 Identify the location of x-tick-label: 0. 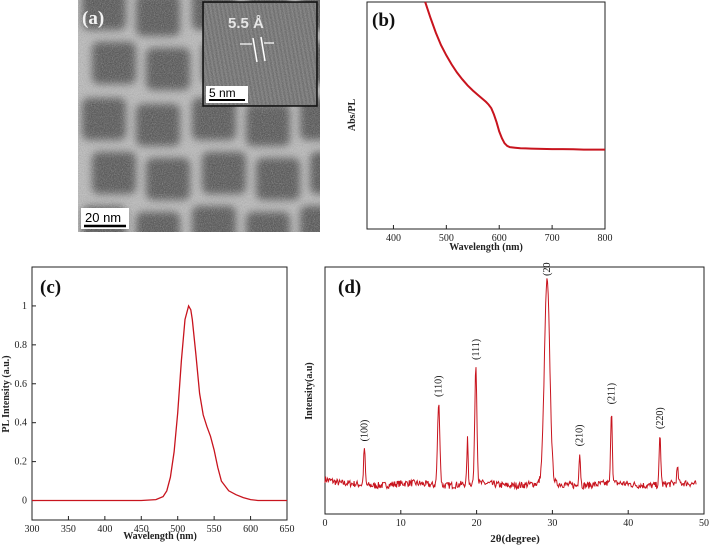
(325, 523).